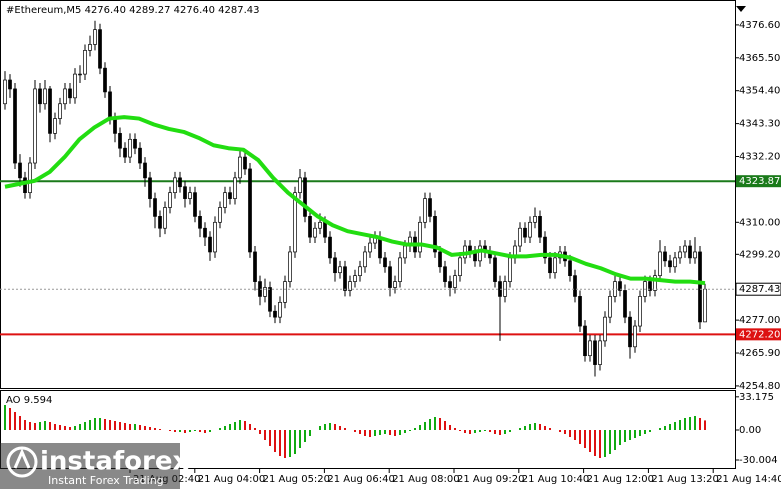  What do you see at coordinates (759, 91) in the screenshot?
I see `y-tick-label: 4354.40` at bounding box center [759, 91].